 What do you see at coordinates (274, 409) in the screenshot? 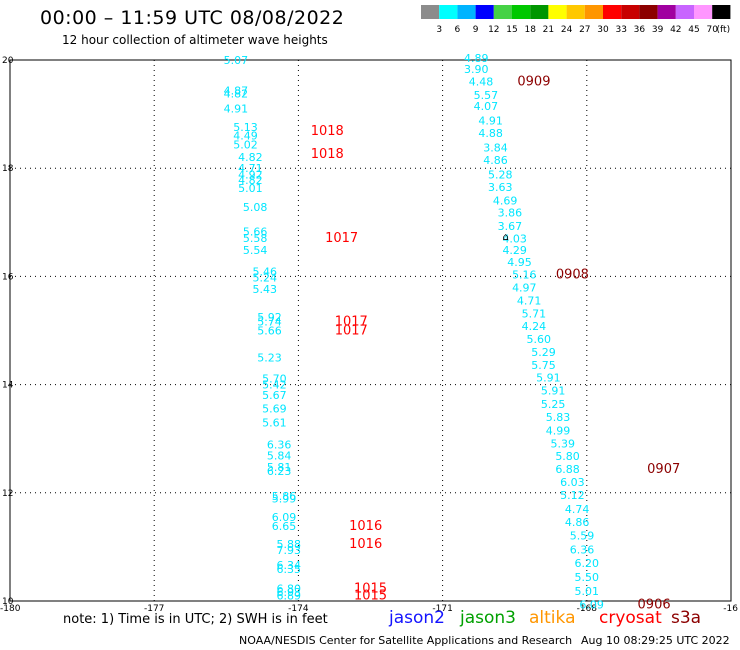
I see `wave-height-label: 5.69` at bounding box center [274, 409].